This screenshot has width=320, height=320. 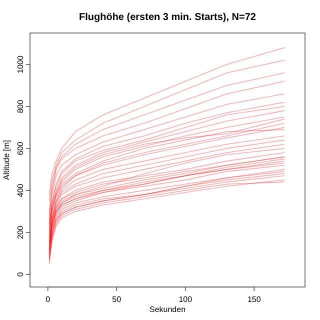 What do you see at coordinates (20, 190) in the screenshot?
I see `y-tick-label: 400` at bounding box center [20, 190].